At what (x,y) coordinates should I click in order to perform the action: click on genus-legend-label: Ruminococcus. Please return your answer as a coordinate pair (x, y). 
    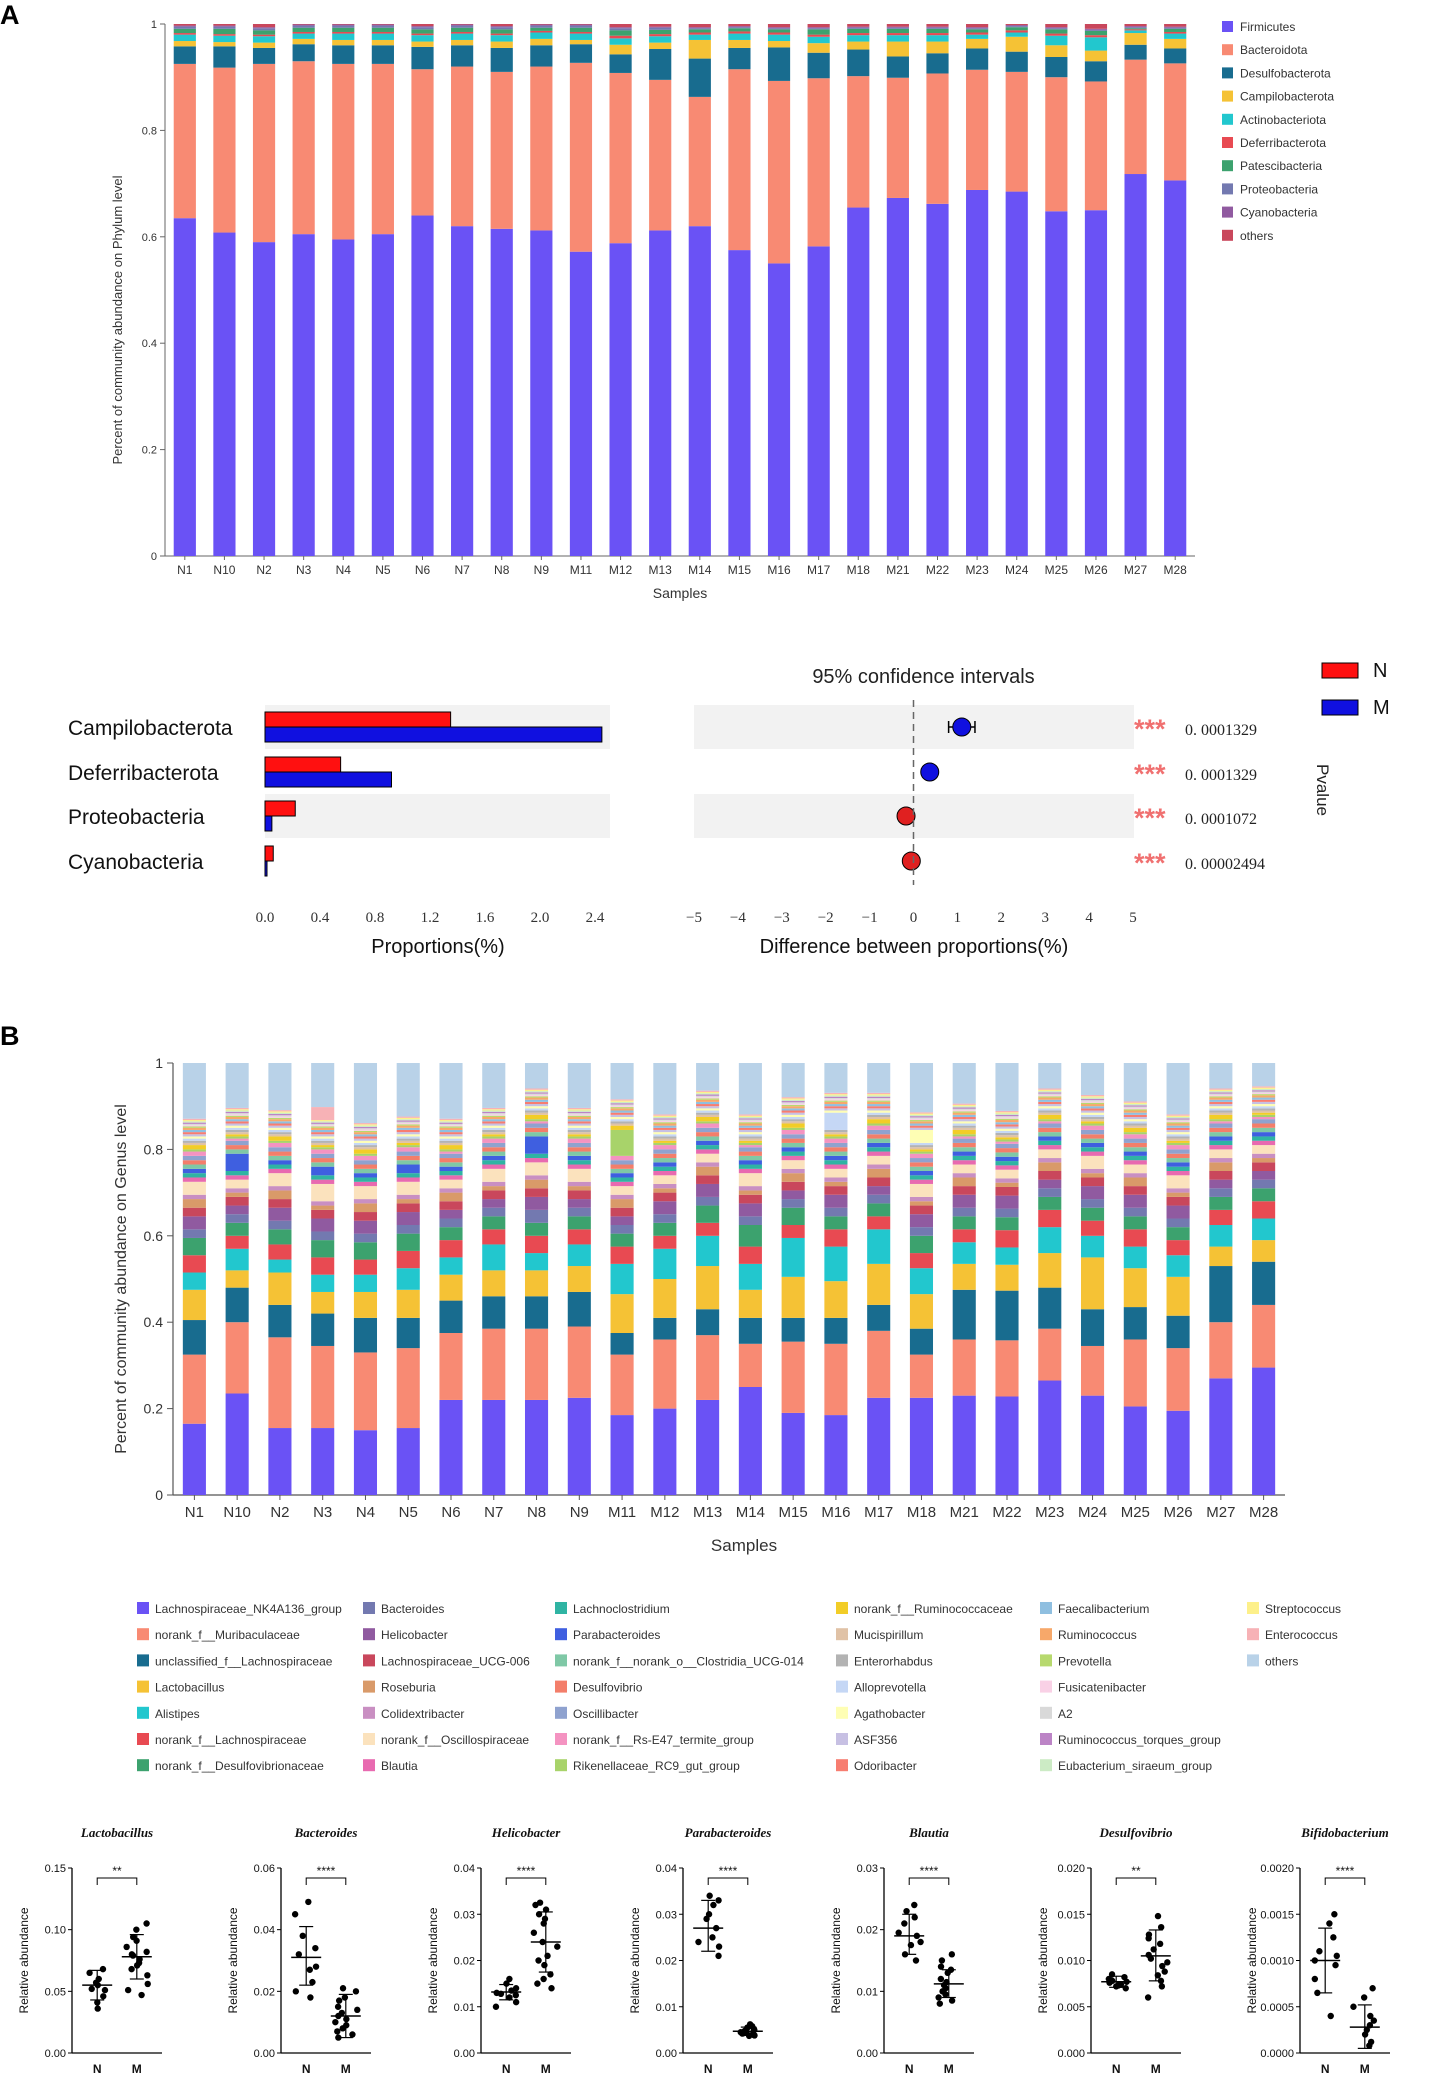
    Looking at the image, I should click on (1097, 1635).